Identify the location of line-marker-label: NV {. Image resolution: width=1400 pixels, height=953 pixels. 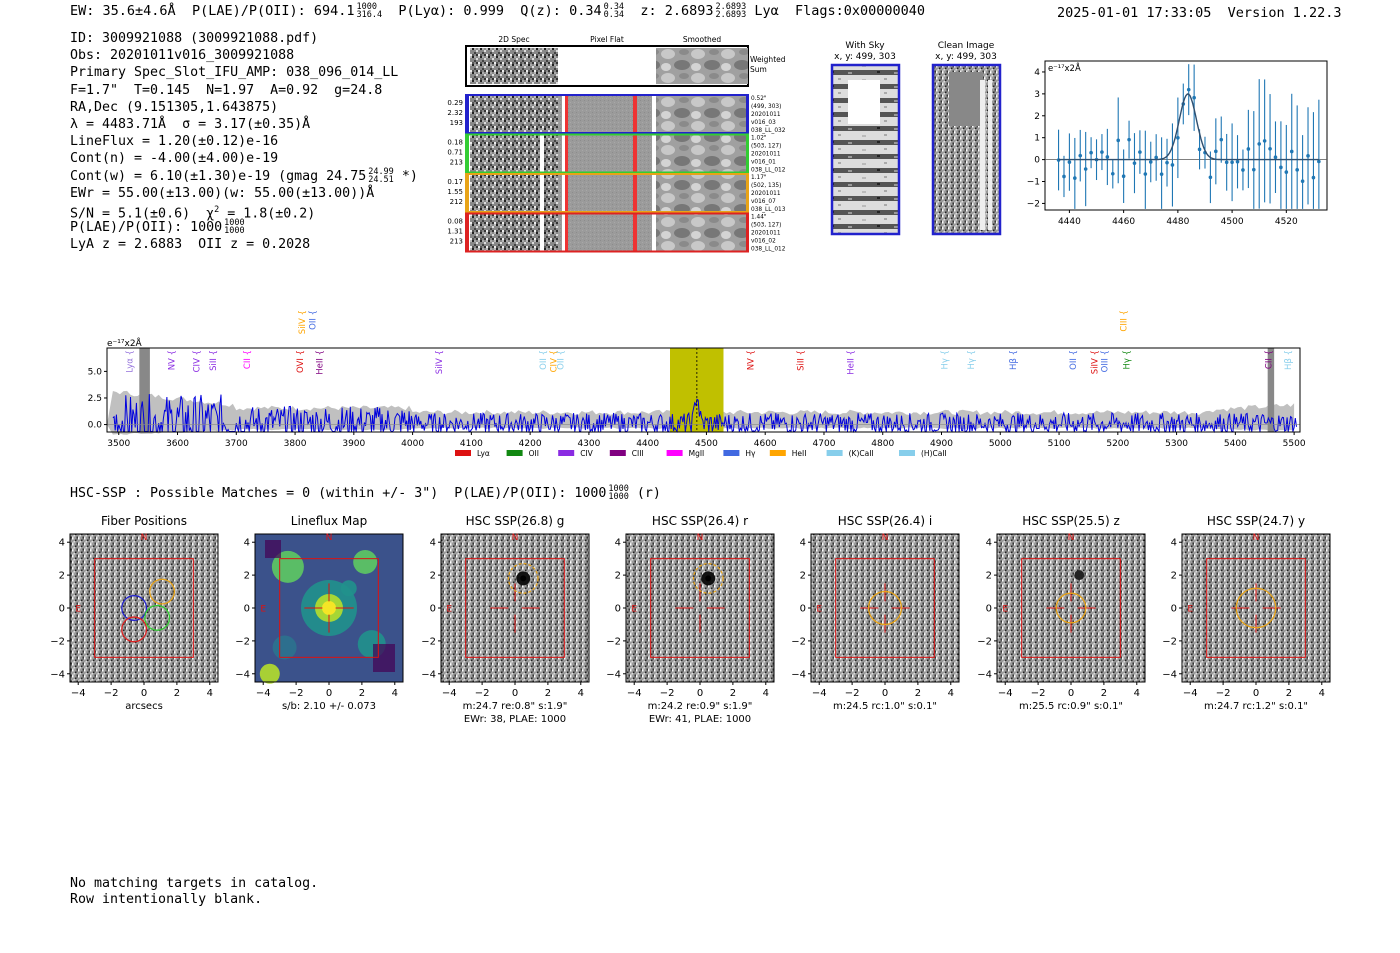
(752, 360).